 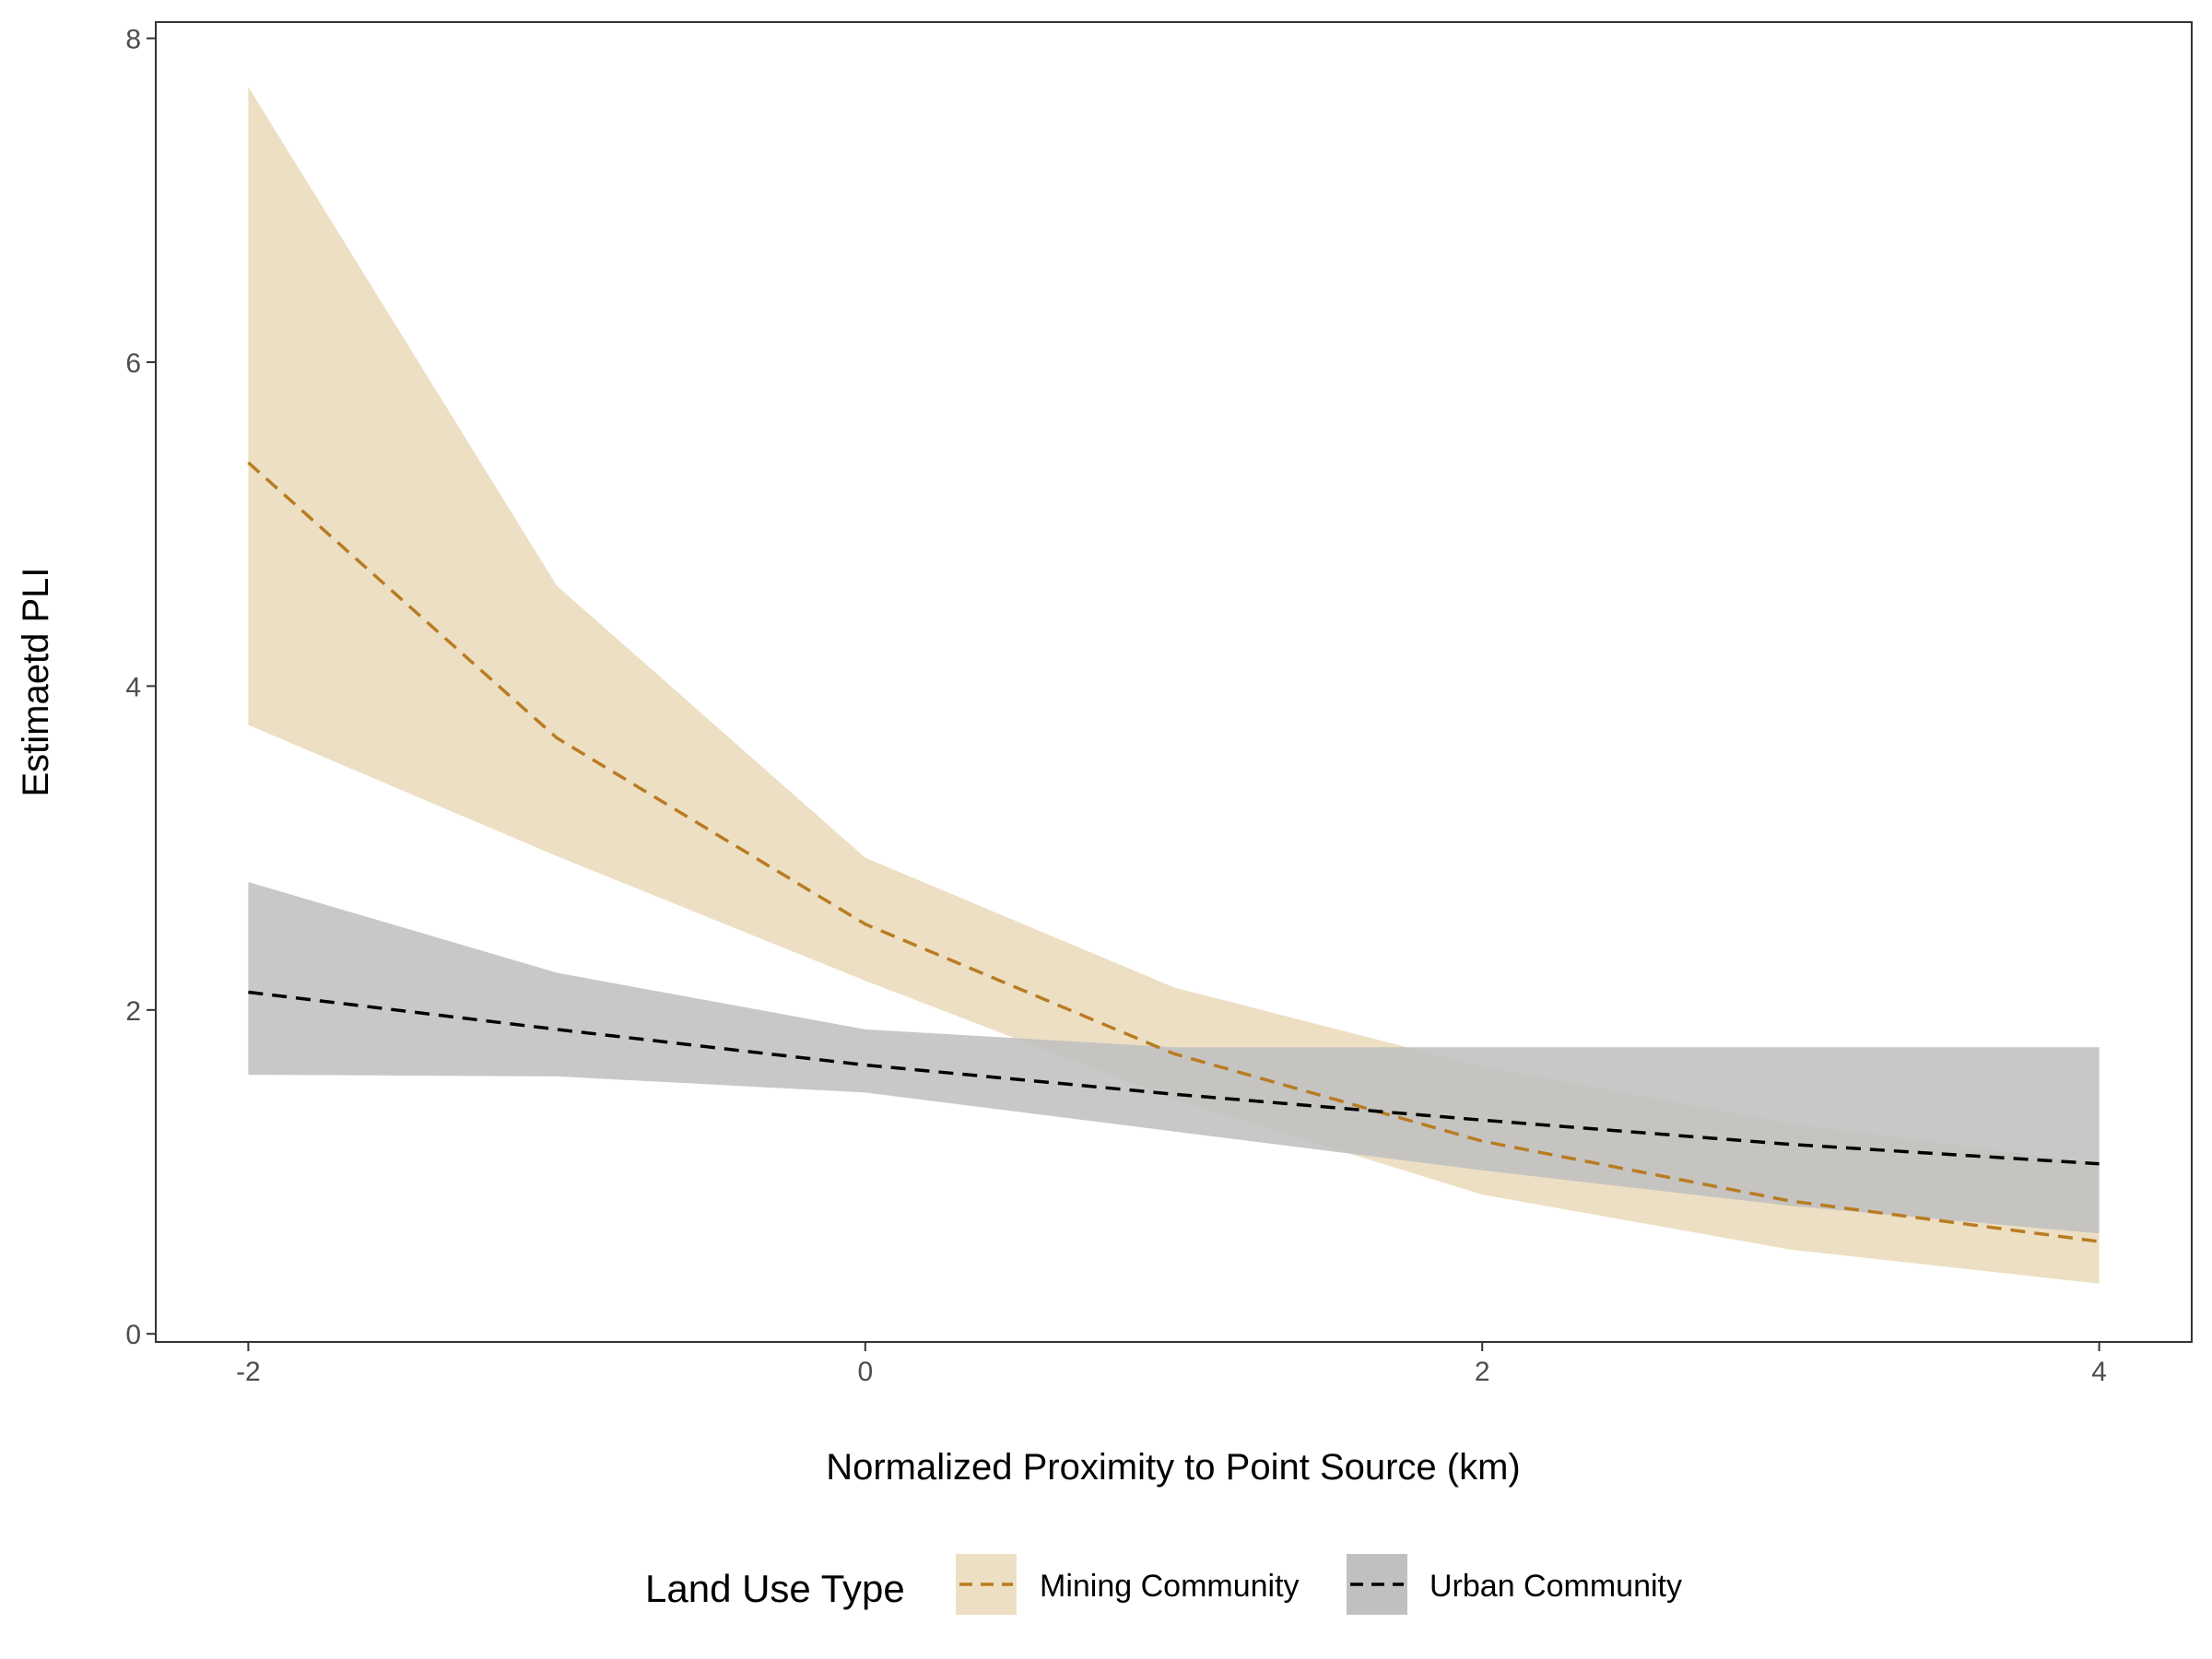 I want to click on x-axis: -2 0 2 4, so click(x=1171, y=1364).